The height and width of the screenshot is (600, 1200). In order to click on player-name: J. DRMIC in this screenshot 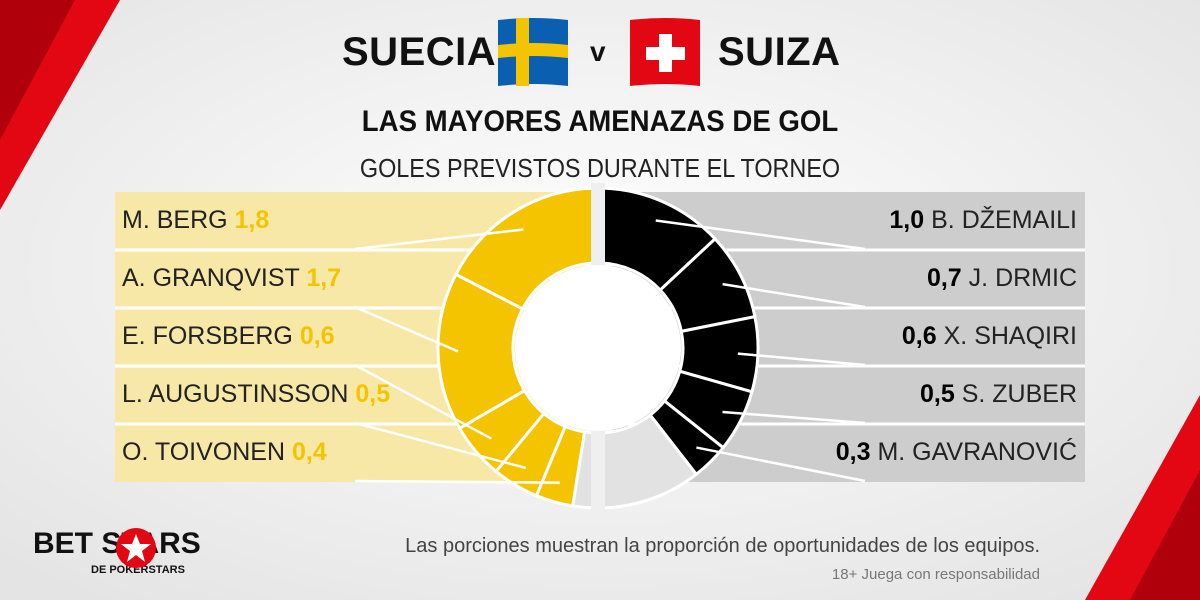, I will do `click(1022, 278)`.